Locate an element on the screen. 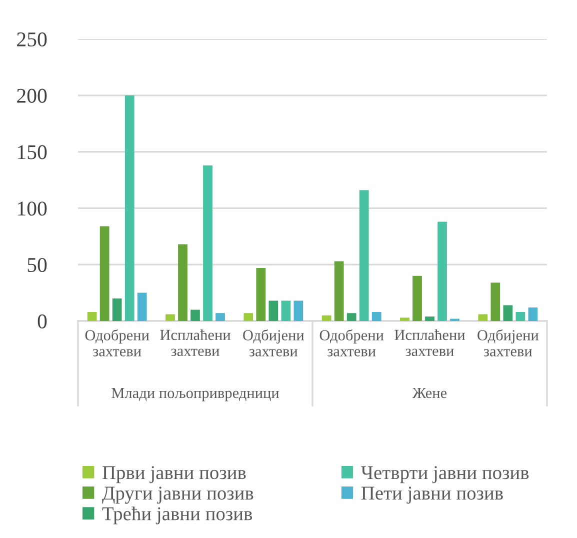 The image size is (577, 538). text: Млади пољопривредници is located at coordinates (195, 395).